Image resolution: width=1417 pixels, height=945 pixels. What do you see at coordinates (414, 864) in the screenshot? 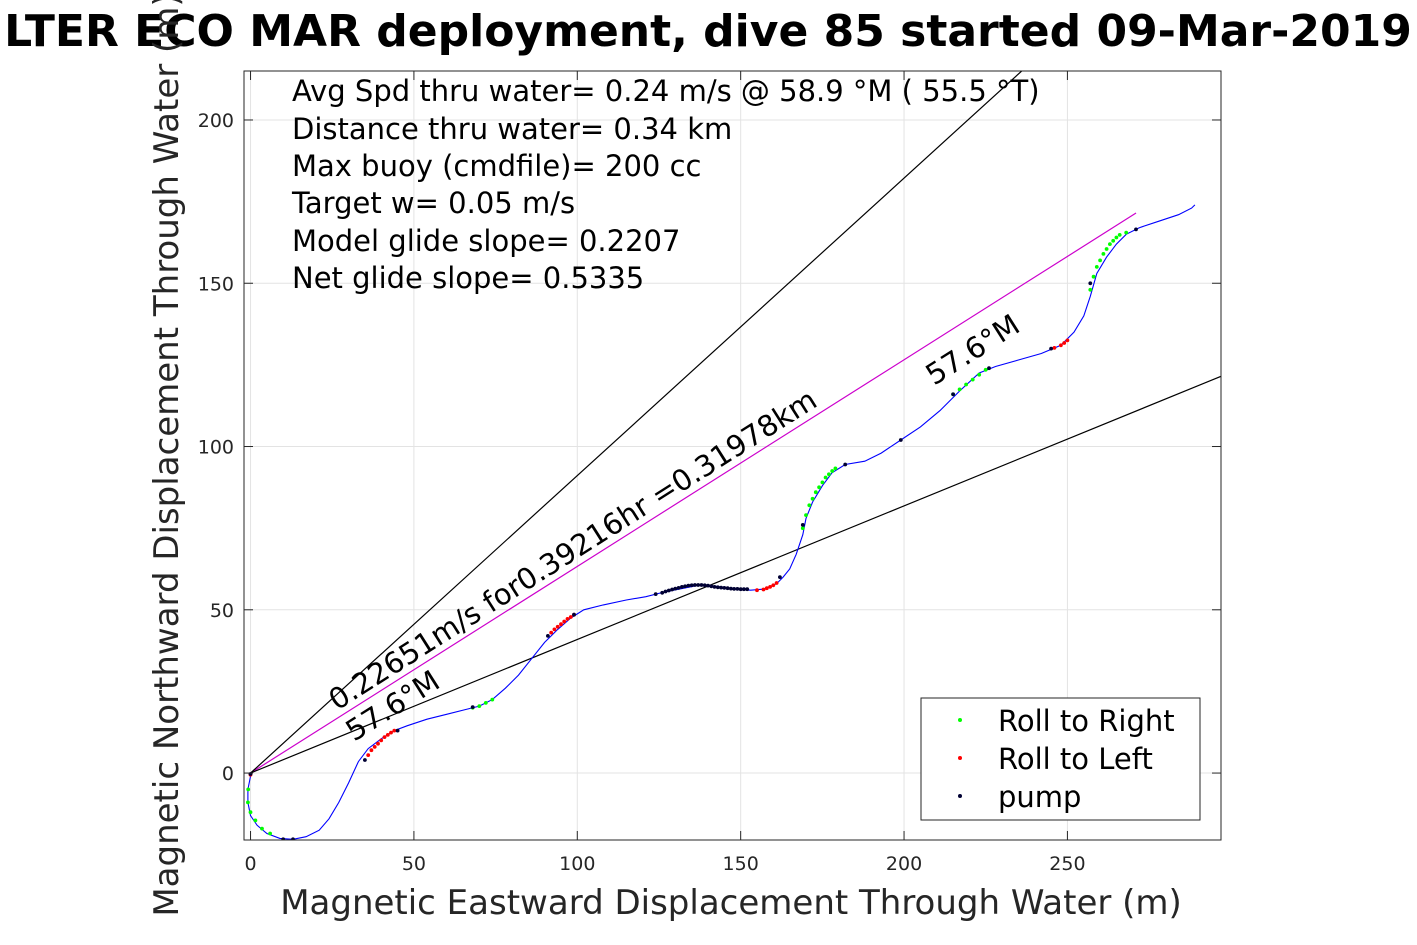
I see `x-tick-label: 50` at bounding box center [414, 864].